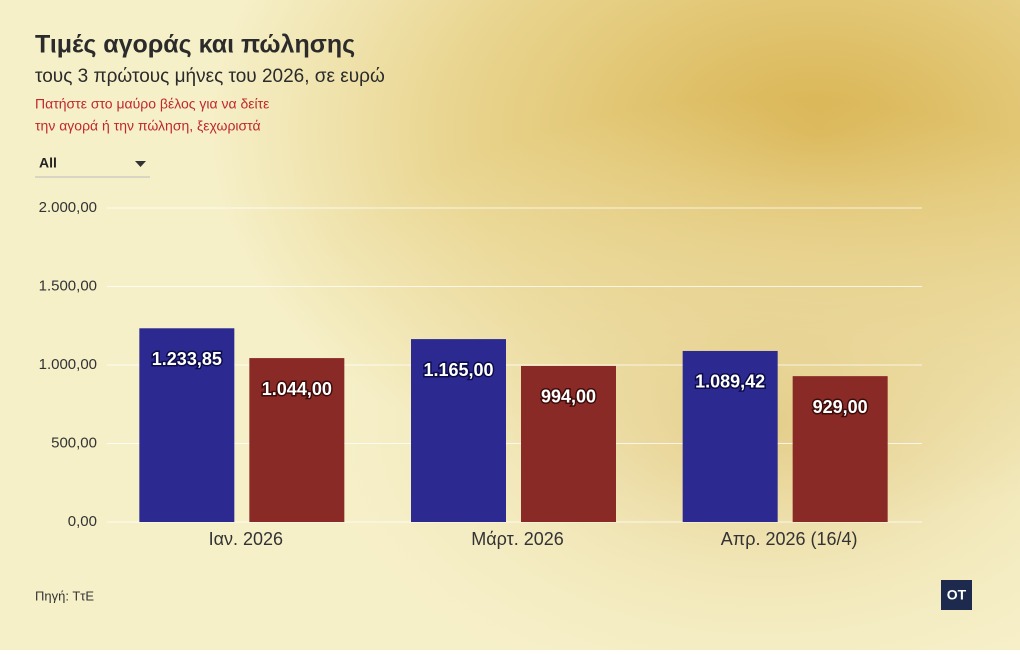  Describe the element at coordinates (187, 359) in the screenshot. I see `data-label: 1.233,85` at that location.